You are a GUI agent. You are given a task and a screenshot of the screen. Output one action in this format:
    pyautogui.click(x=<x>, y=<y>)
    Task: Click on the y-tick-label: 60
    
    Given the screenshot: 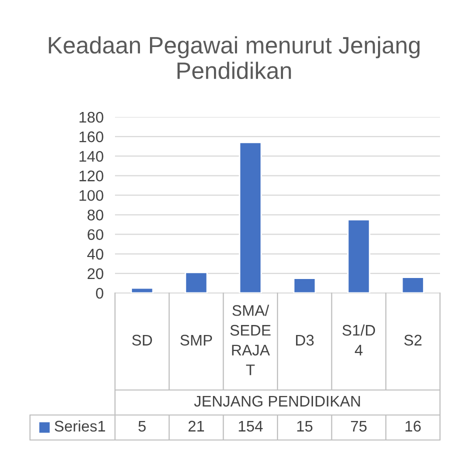 What is the action you would take?
    pyautogui.click(x=96, y=234)
    